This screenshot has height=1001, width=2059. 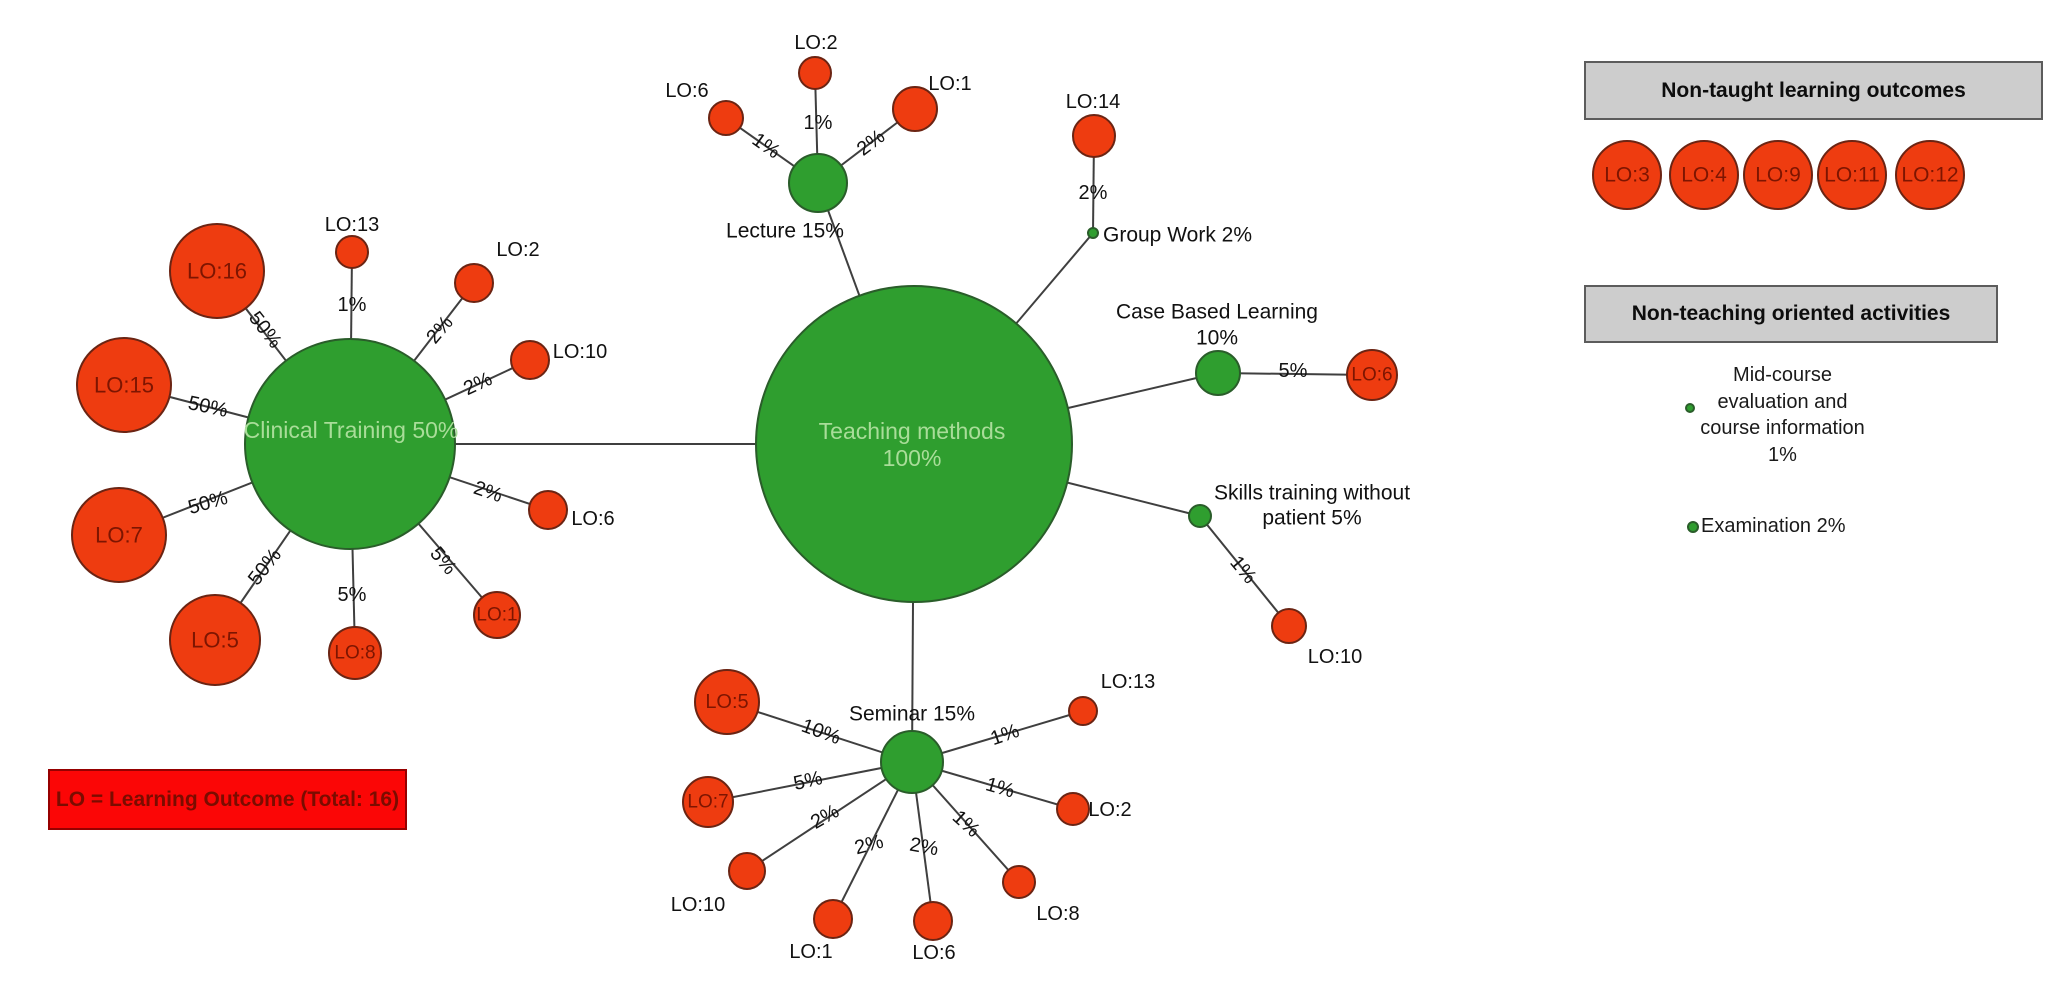 I want to click on clinical-lo-5-label: LO:5, so click(x=215, y=640).